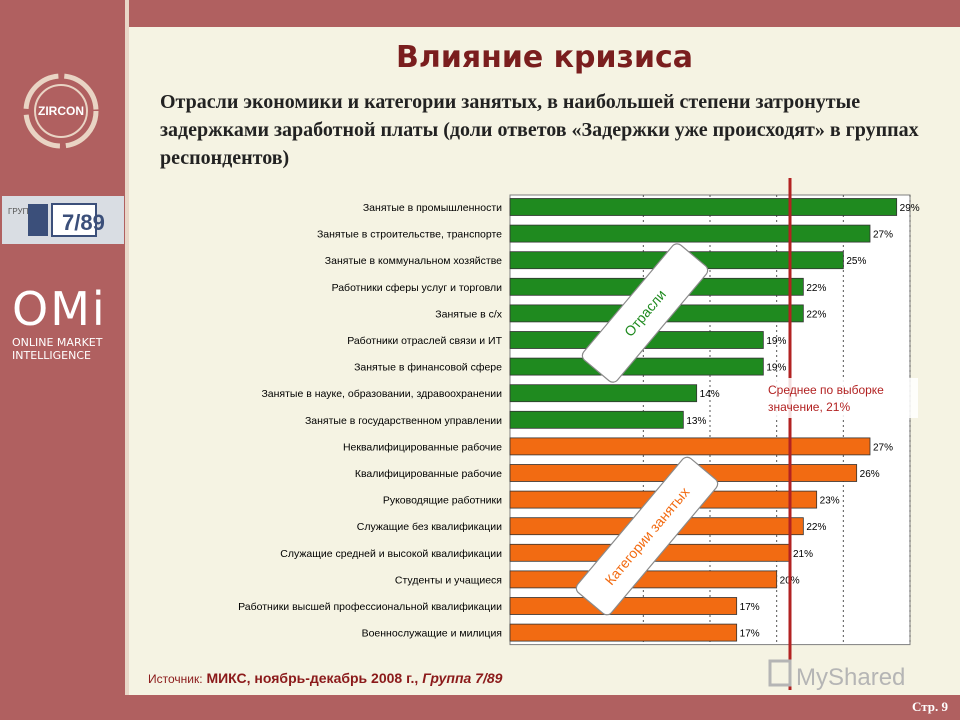  What do you see at coordinates (175, 679) in the screenshot?
I see `source-label: Источник:` at bounding box center [175, 679].